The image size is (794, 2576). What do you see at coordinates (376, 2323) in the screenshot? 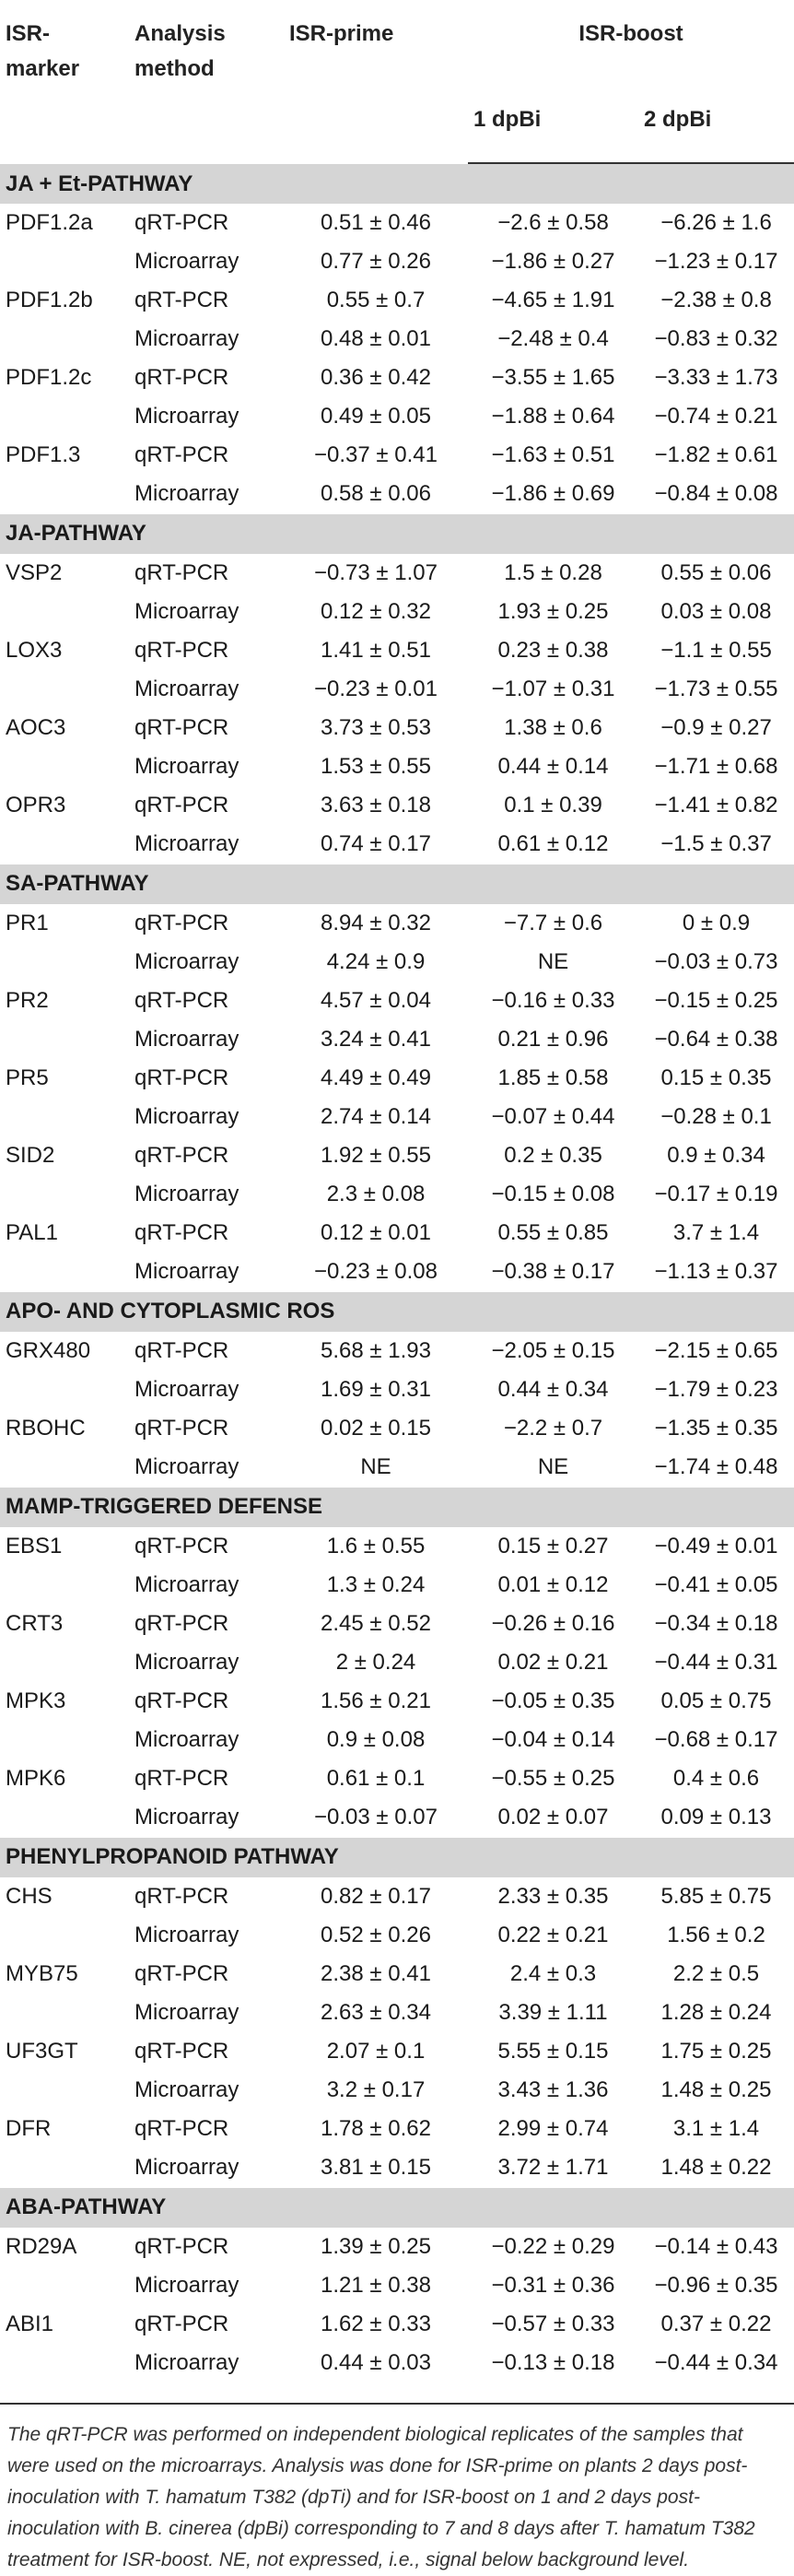
I see `isr-prime-cell: 1.62 ± 0.33` at bounding box center [376, 2323].